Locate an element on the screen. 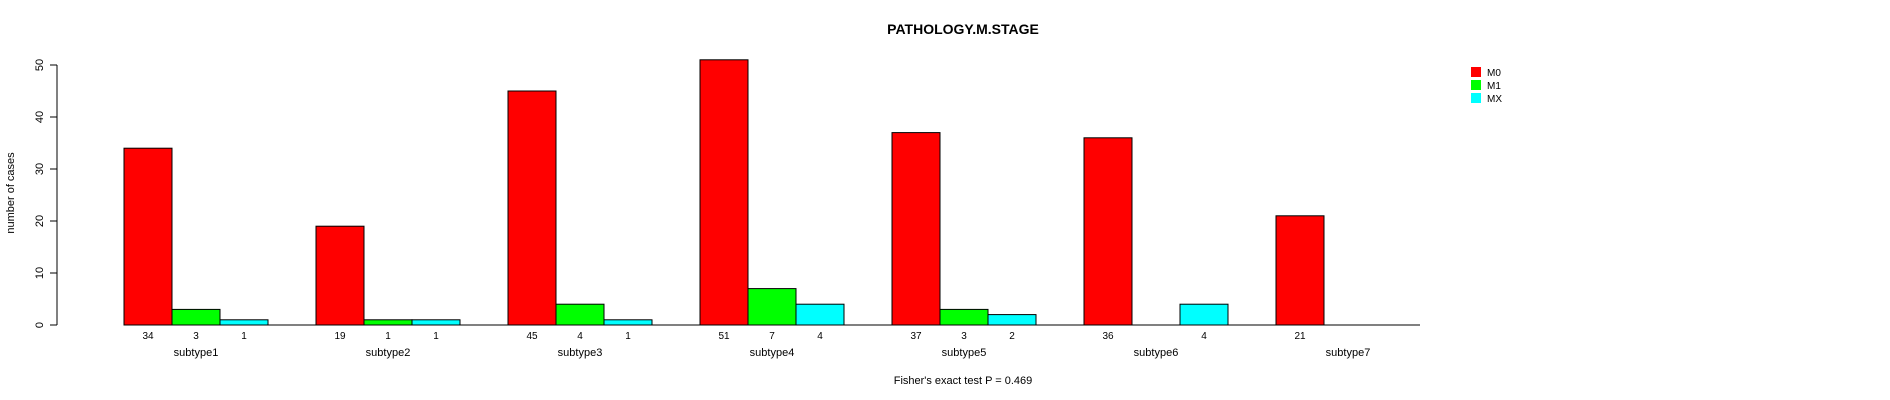 The width and height of the screenshot is (1890, 400). data-label-subtype5-MX: 2 is located at coordinates (1012, 336).